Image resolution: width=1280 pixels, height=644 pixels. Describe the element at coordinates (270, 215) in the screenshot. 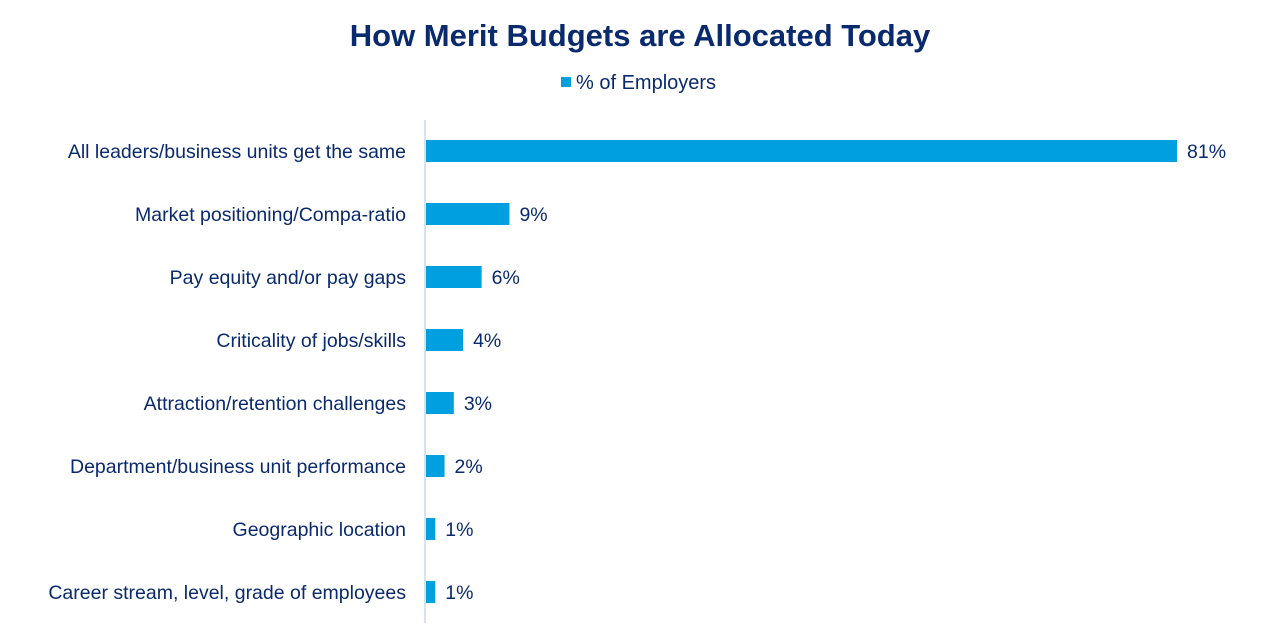

I see `category-label: Market positioning/Compa-ratio` at that location.